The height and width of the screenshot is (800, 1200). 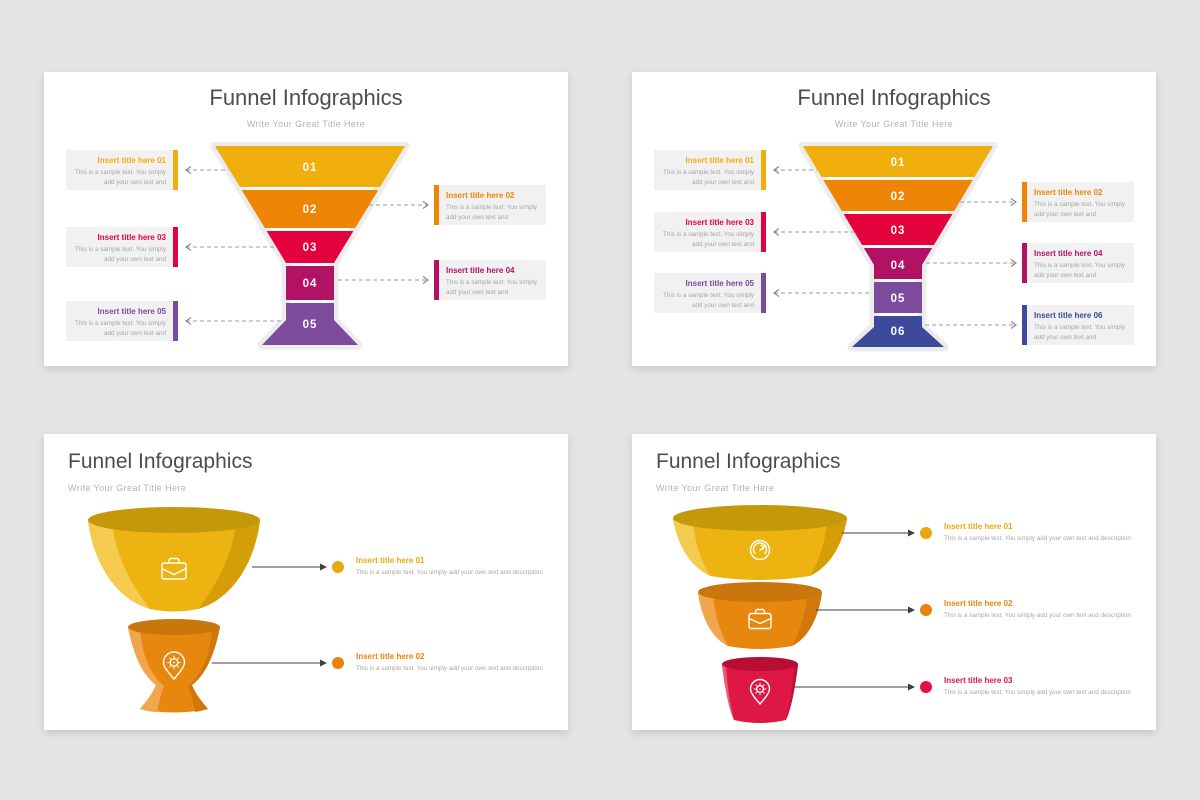 I want to click on funnel-diagram: 01 02 03 04 05, so click(x=310, y=246).